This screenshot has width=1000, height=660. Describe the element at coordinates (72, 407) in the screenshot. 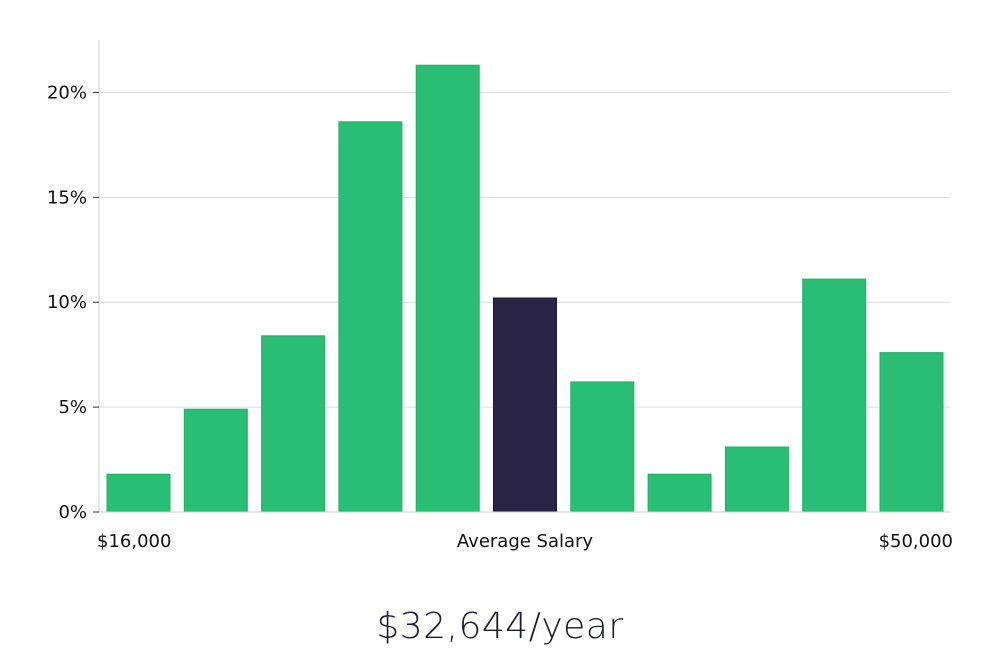

I see `y-tick-label: 5%` at that location.